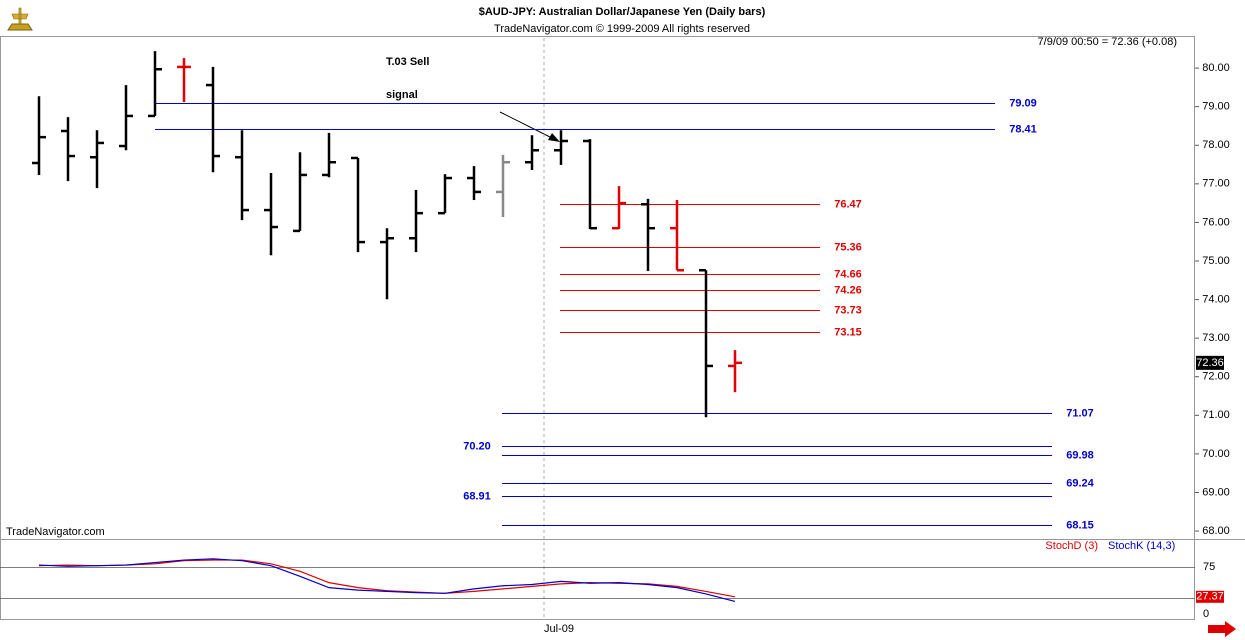 This screenshot has height=640, width=1245. Describe the element at coordinates (1080, 483) in the screenshot. I see `level-label: 69.24` at that location.